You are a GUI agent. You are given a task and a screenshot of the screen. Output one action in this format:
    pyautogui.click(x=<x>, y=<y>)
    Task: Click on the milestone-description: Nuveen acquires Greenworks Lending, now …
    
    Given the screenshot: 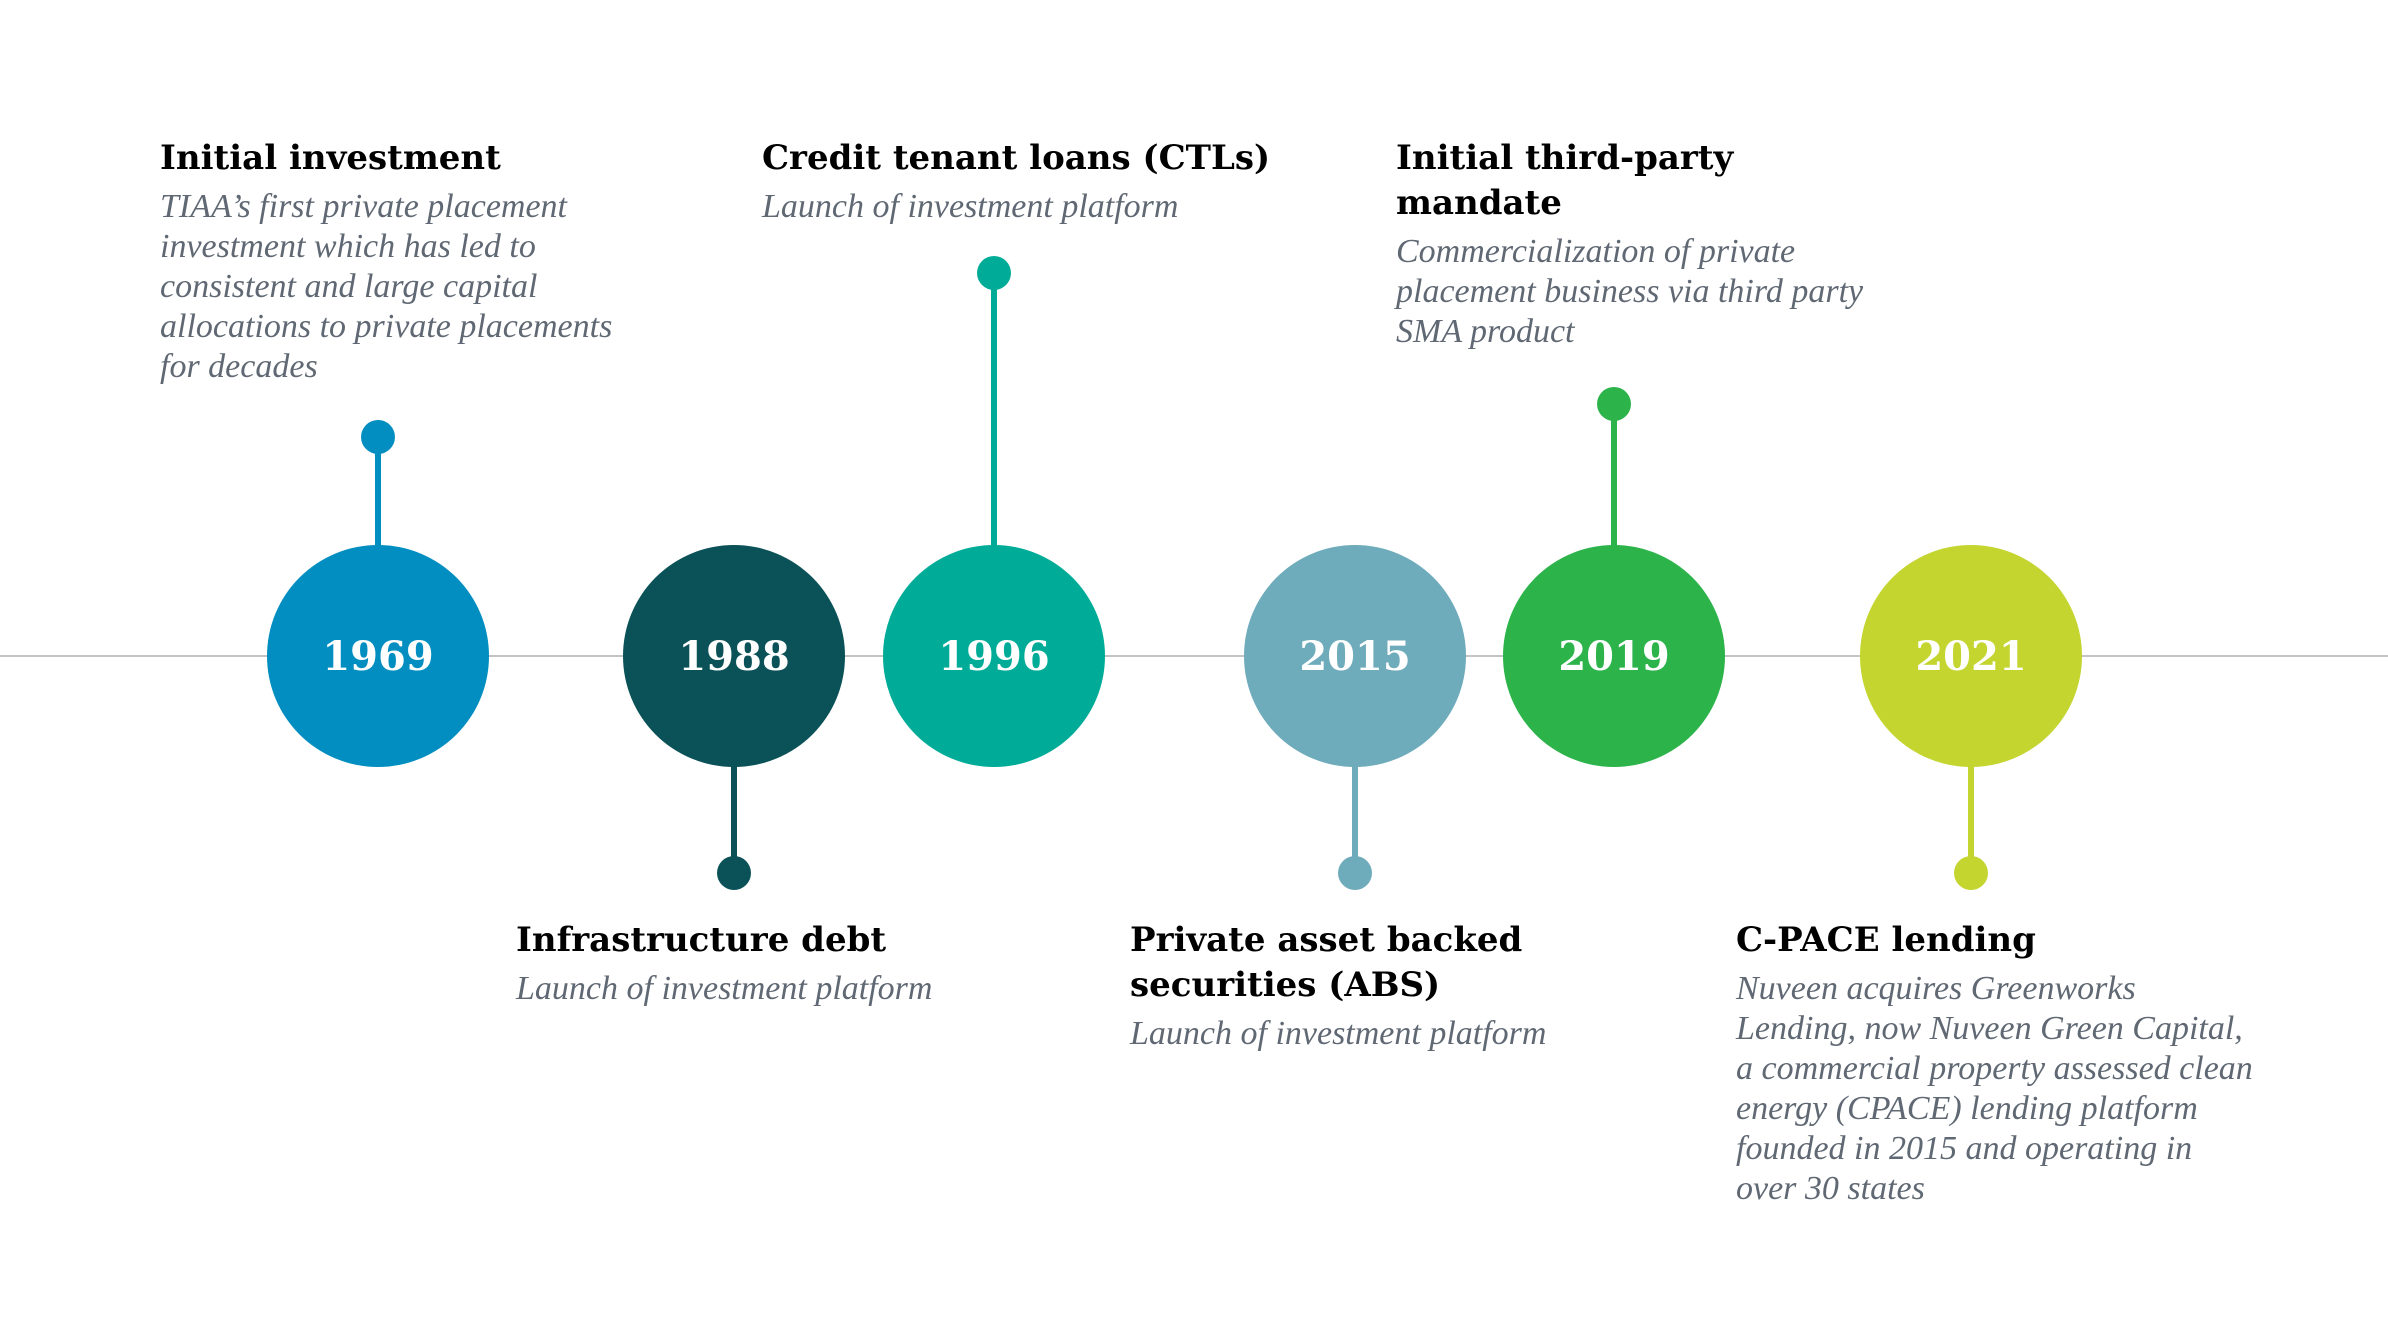 What is the action you would take?
    pyautogui.click(x=1994, y=1088)
    